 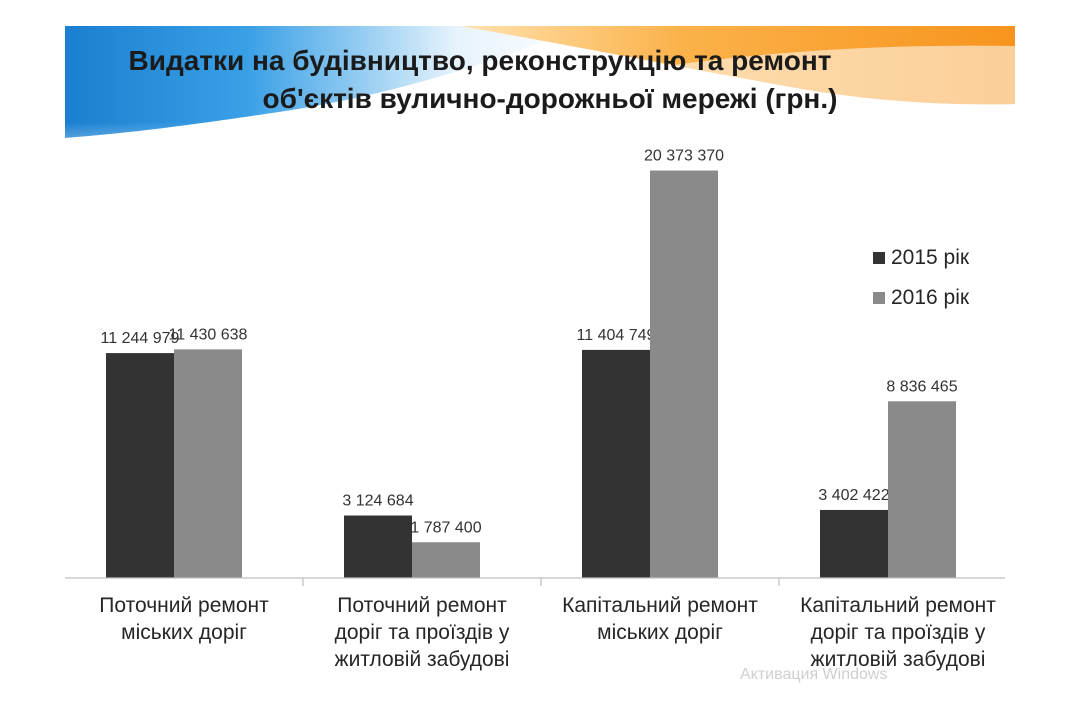 What do you see at coordinates (184, 619) in the screenshot?
I see `category-label-0: Поточний ремонт міських доріг` at bounding box center [184, 619].